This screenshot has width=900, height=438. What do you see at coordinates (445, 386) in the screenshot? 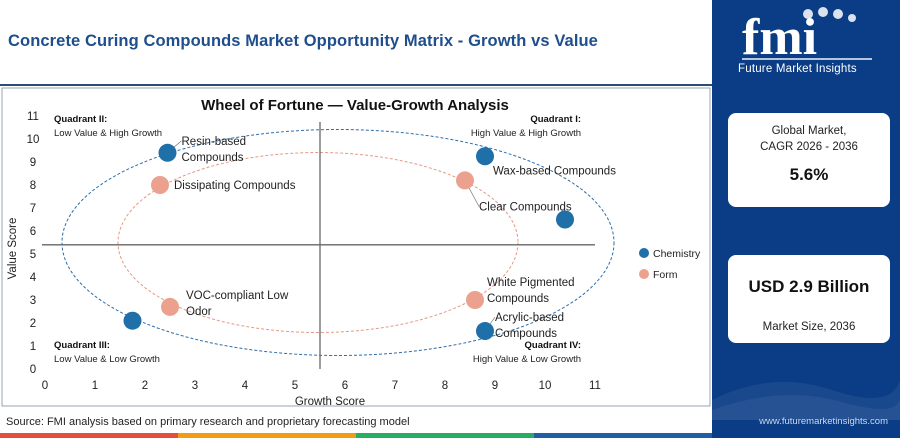
I see `x-tick-label: 8` at bounding box center [445, 386].